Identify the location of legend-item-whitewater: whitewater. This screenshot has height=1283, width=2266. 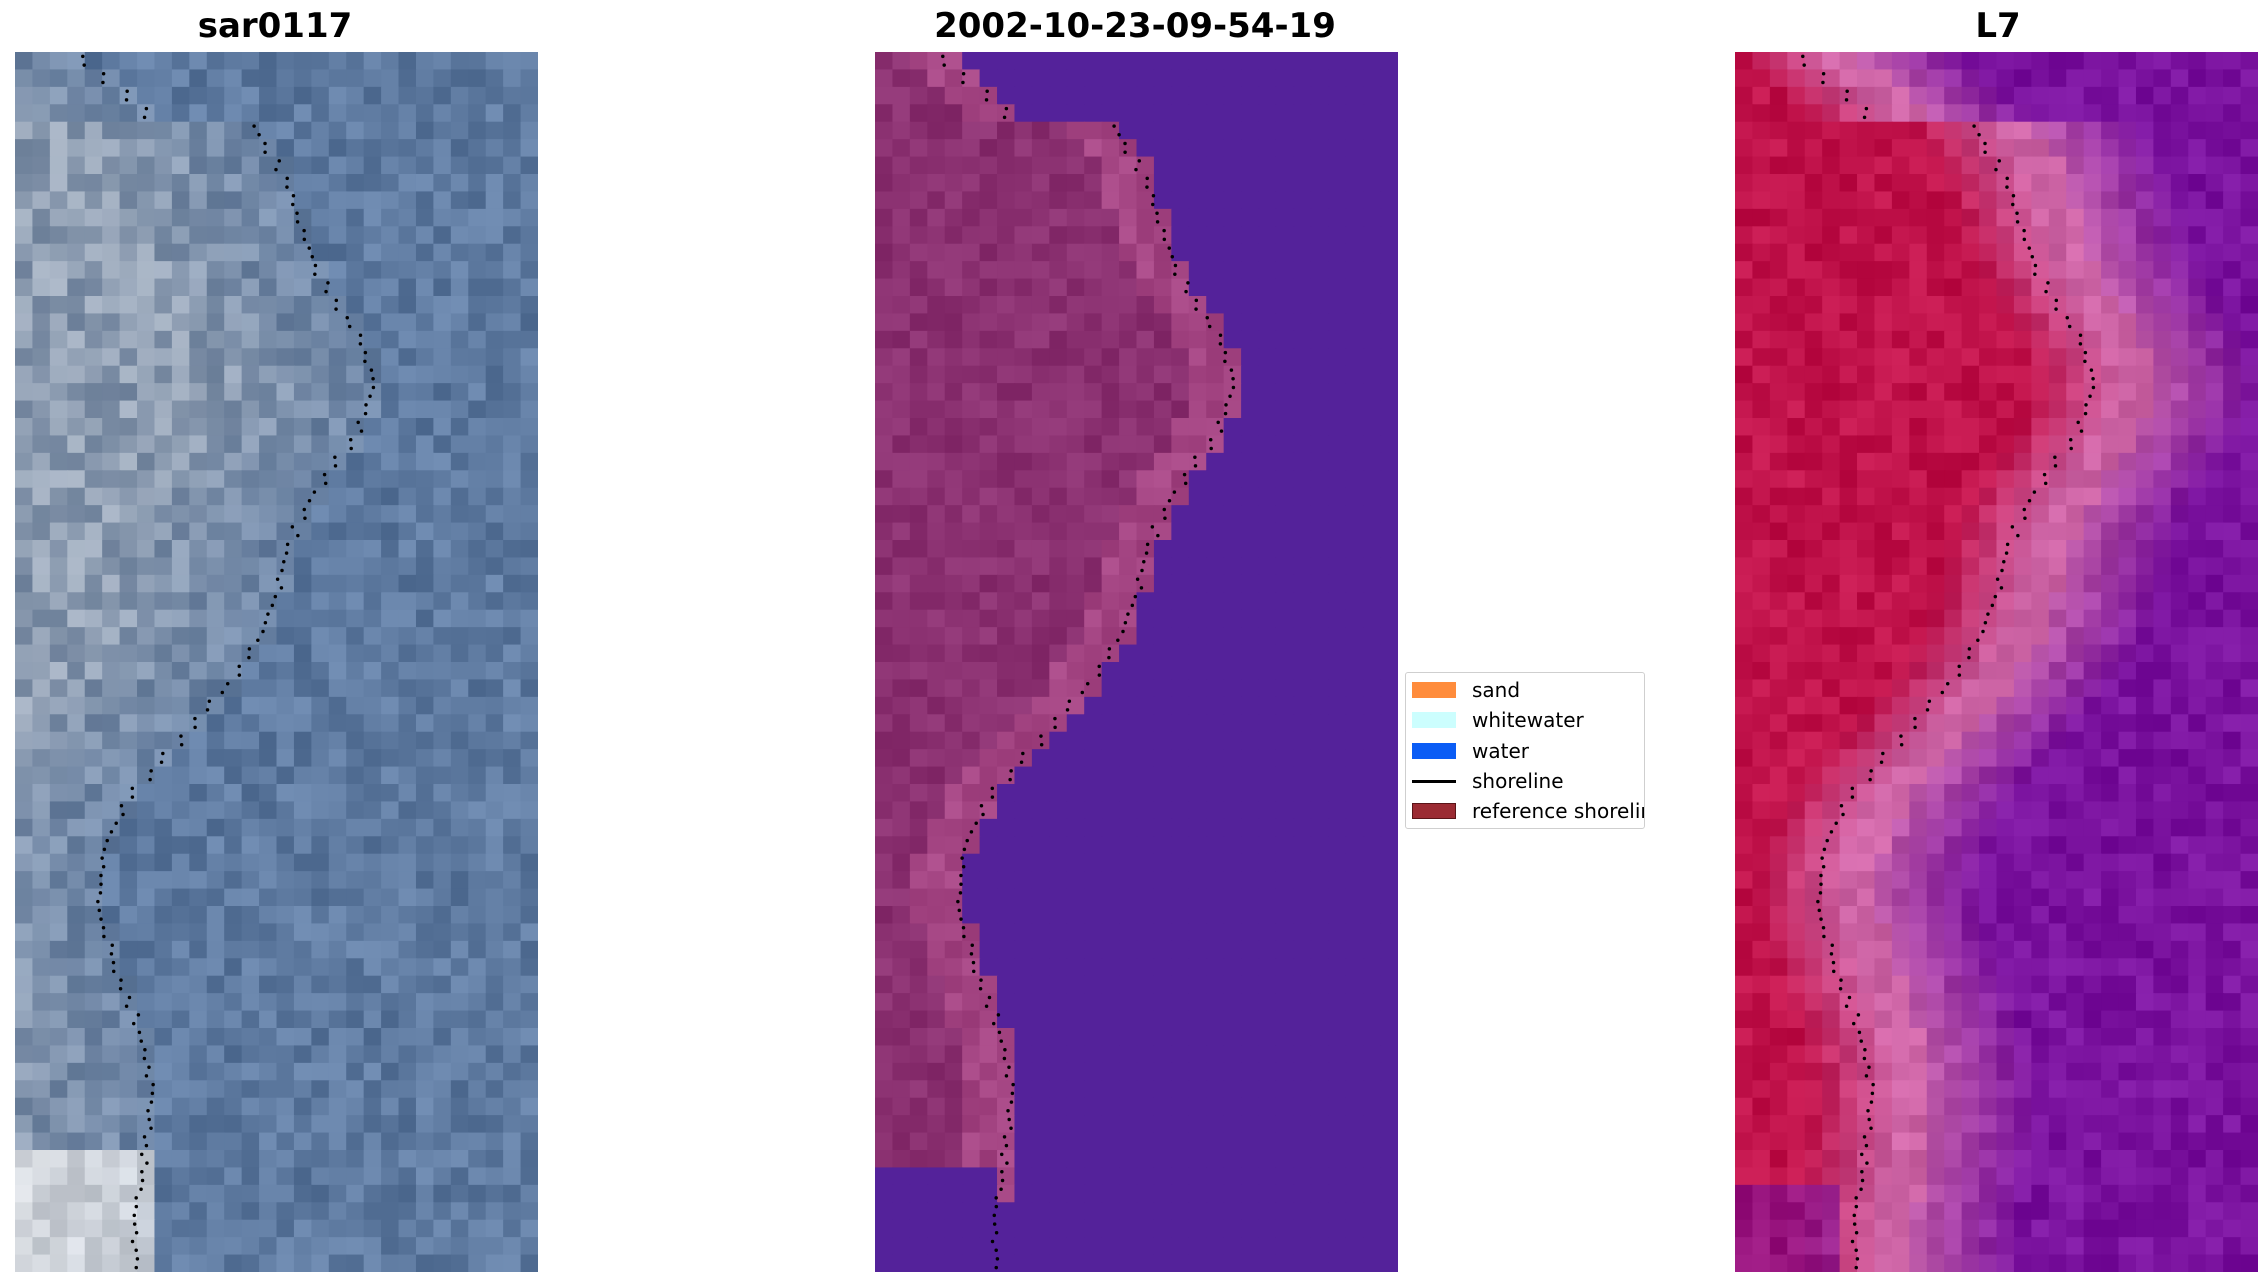
(1498, 720).